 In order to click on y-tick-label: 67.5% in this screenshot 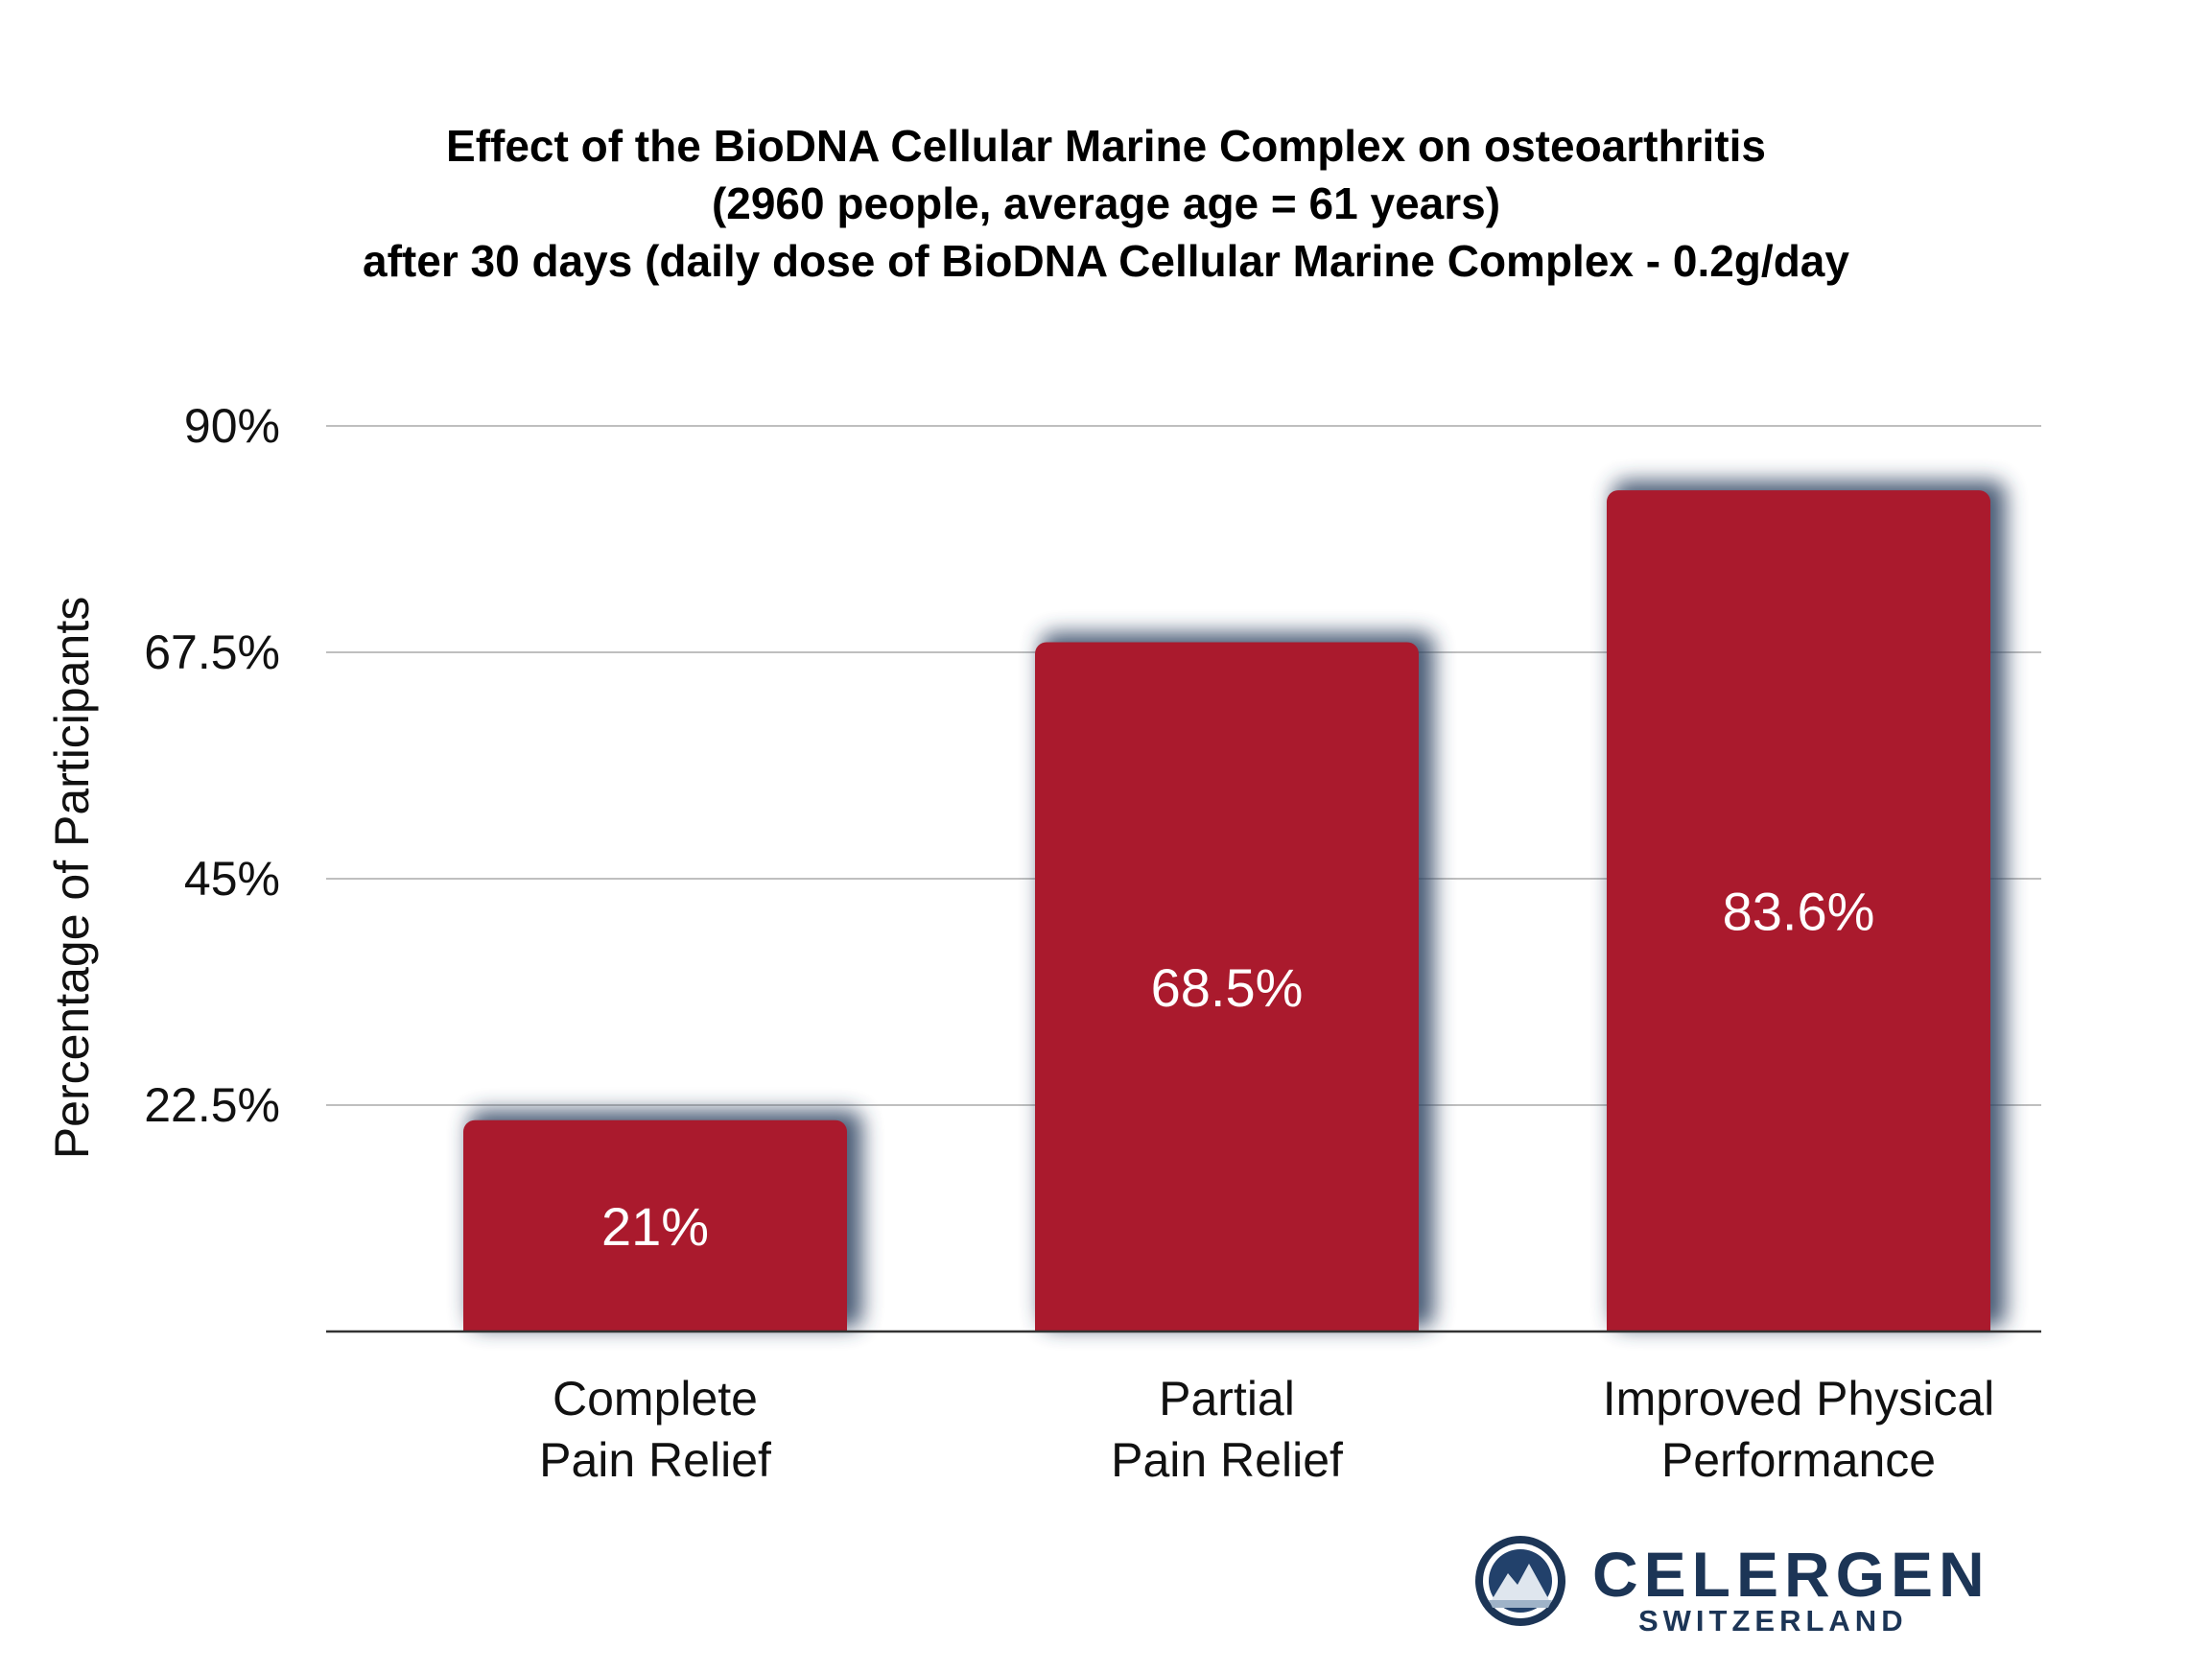, I will do `click(212, 652)`.